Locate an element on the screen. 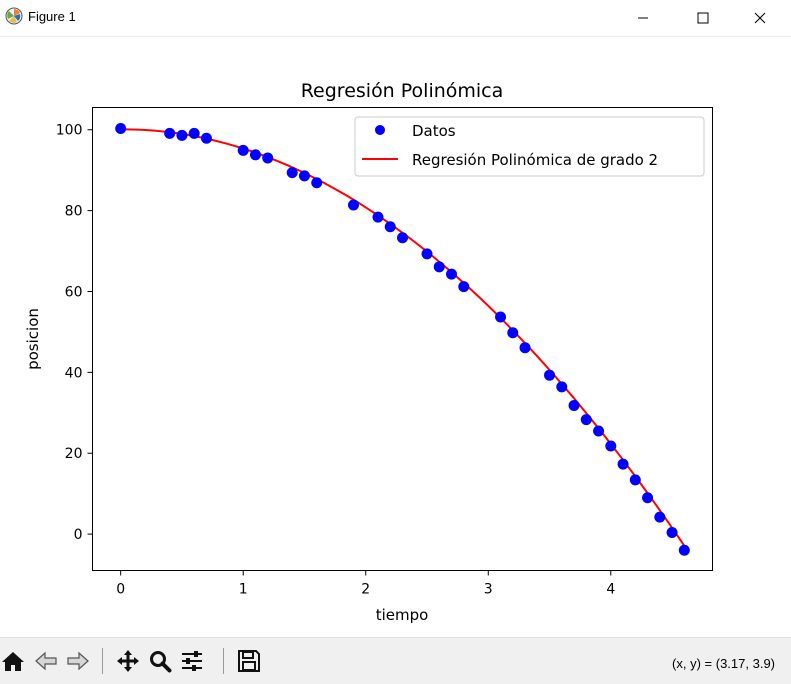 The image size is (791, 684). legend-label-datos: Datos is located at coordinates (434, 131).